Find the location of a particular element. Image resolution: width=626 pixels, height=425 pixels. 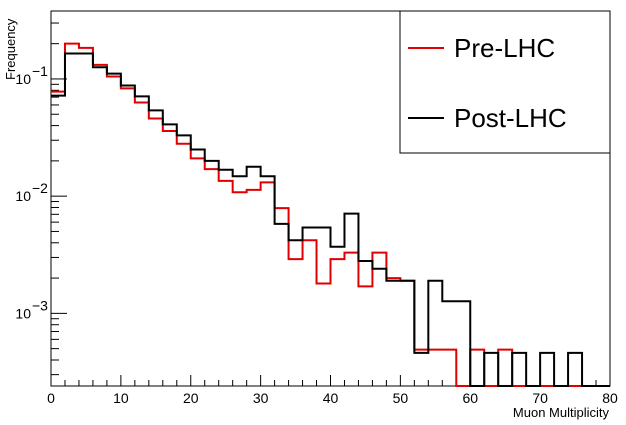

x-tick-label: 60 is located at coordinates (470, 398).